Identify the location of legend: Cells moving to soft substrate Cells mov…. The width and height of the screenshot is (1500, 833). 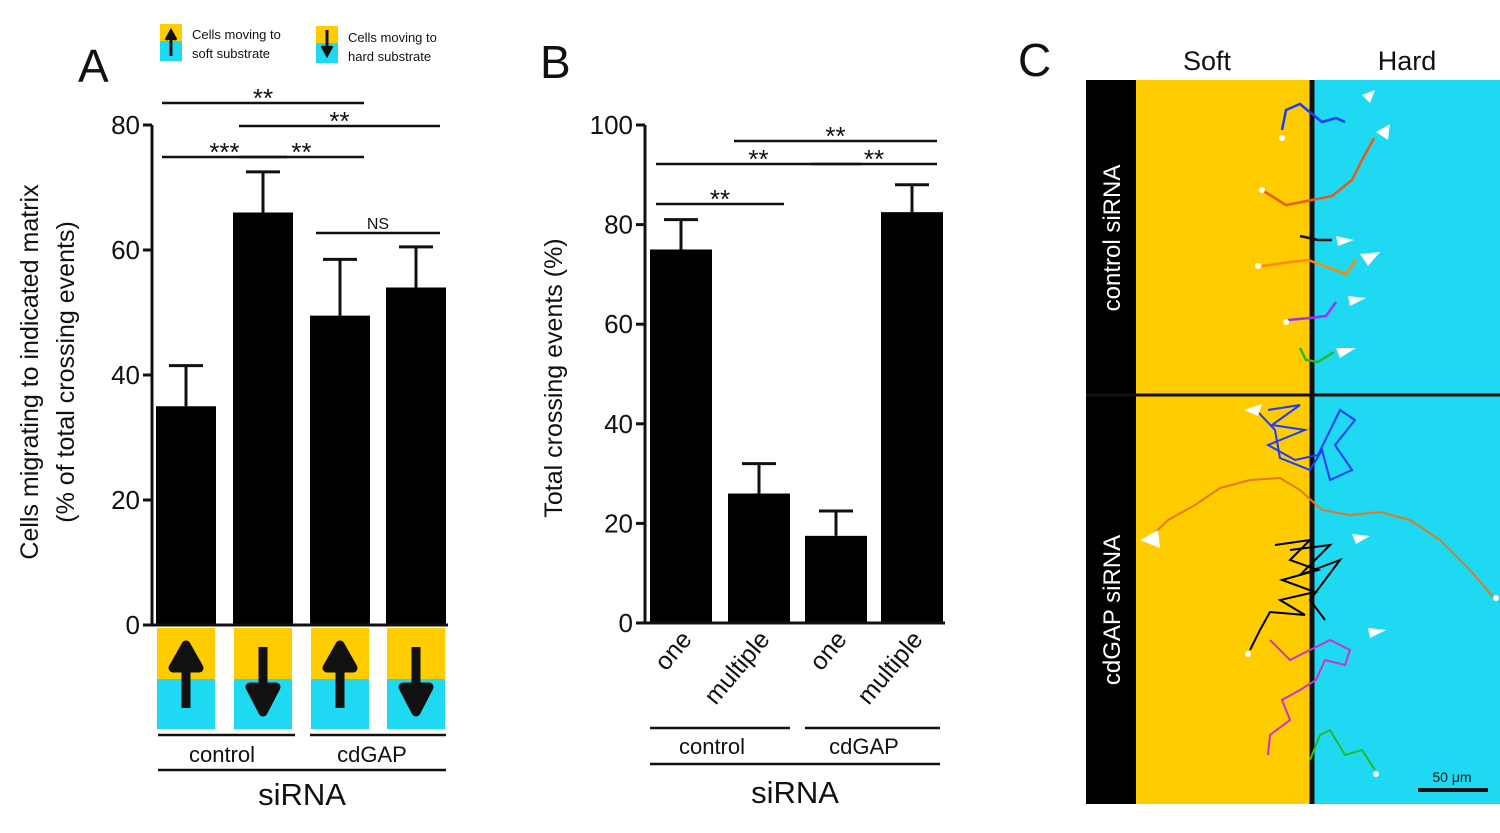
(298, 44).